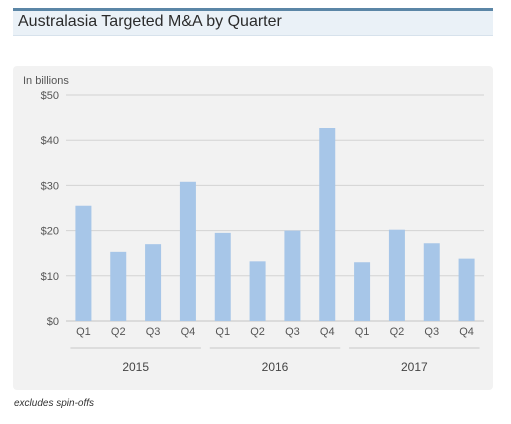 The image size is (511, 424). Describe the element at coordinates (54, 403) in the screenshot. I see `footnote: excludes spin-offs` at that location.